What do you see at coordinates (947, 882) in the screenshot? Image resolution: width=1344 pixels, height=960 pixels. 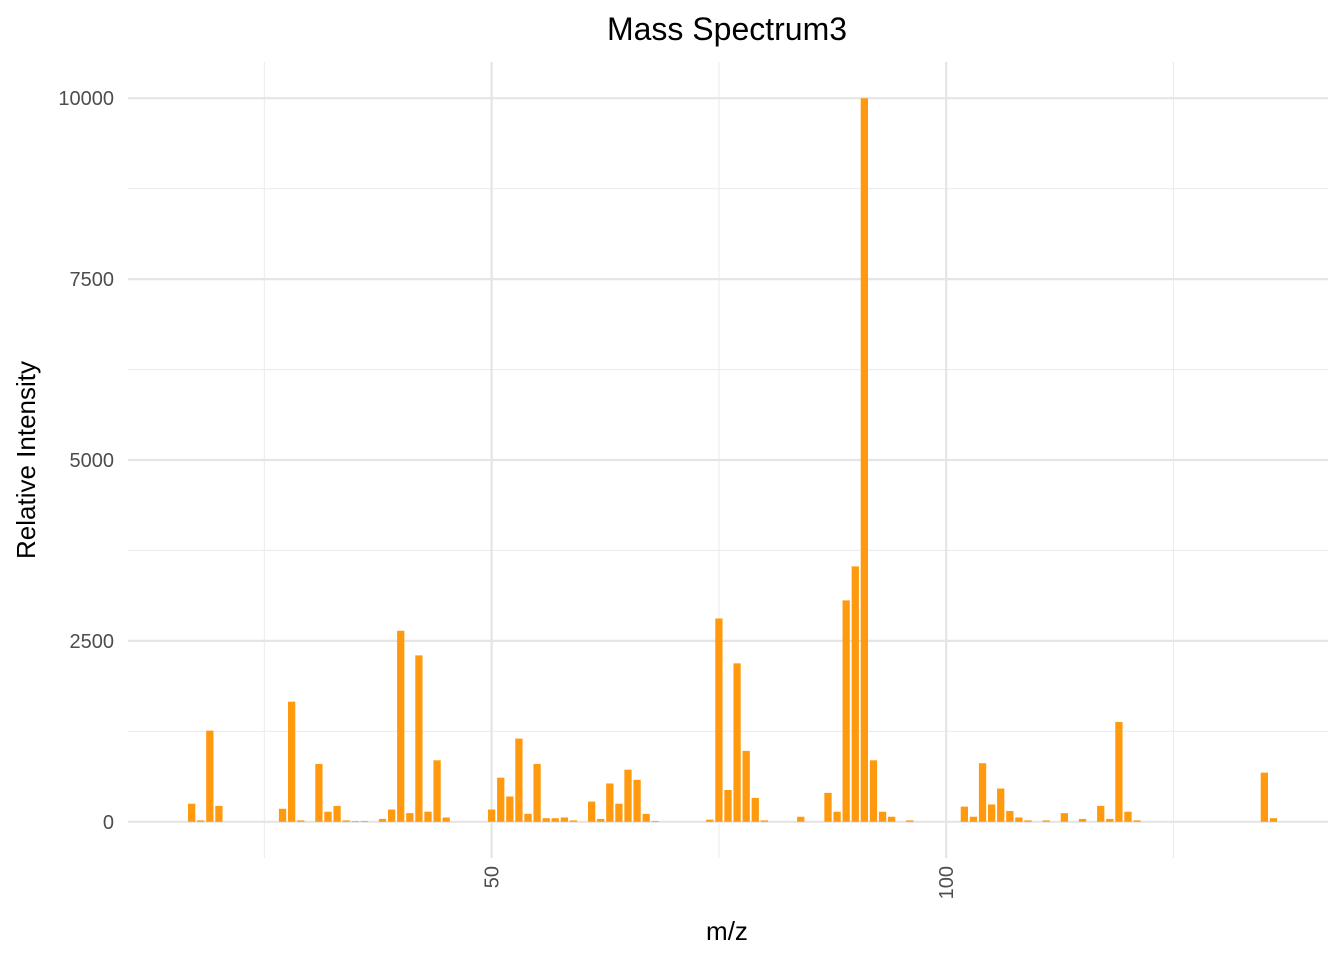 I see `x-tick-label: 100` at bounding box center [947, 882].